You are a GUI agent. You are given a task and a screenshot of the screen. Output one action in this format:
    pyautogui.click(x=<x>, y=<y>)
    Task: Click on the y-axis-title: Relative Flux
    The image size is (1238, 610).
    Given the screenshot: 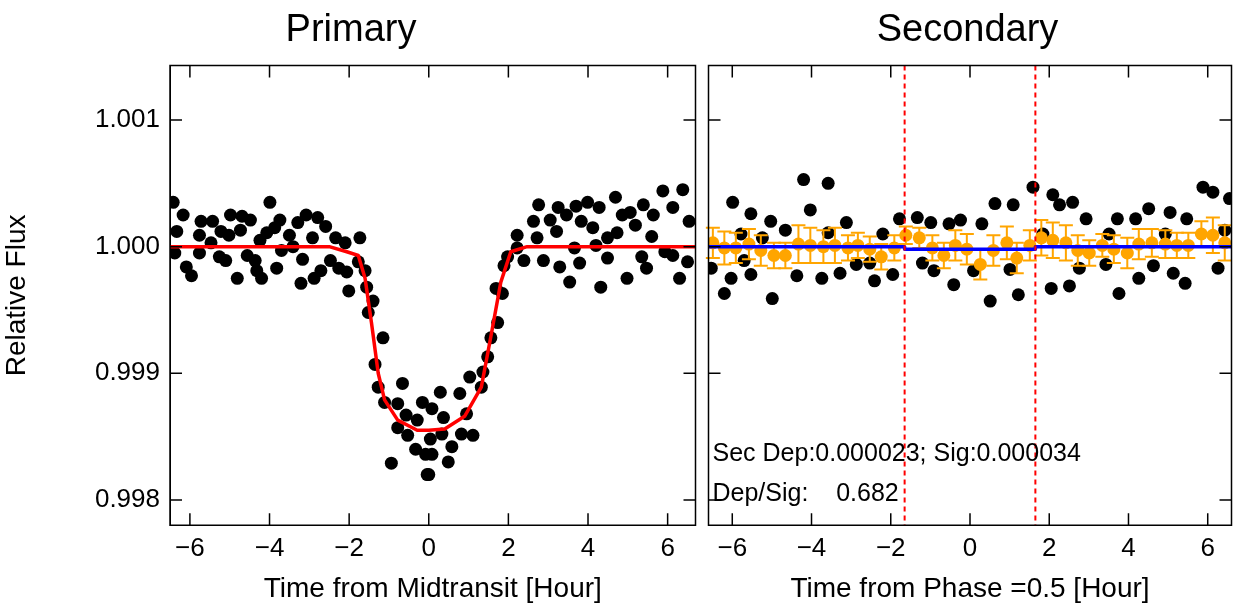 What is the action you would take?
    pyautogui.click(x=15, y=295)
    